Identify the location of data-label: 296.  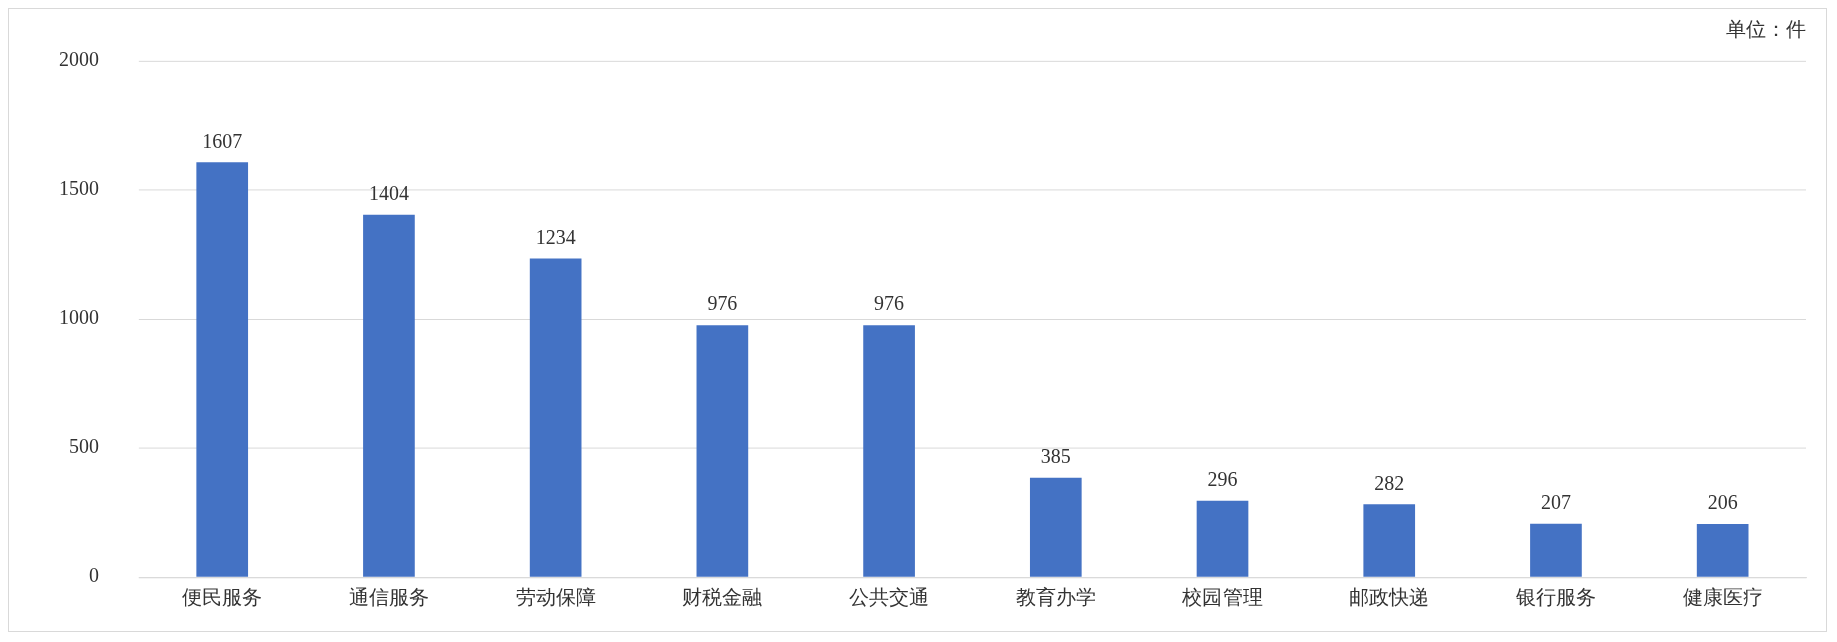
(1222, 479).